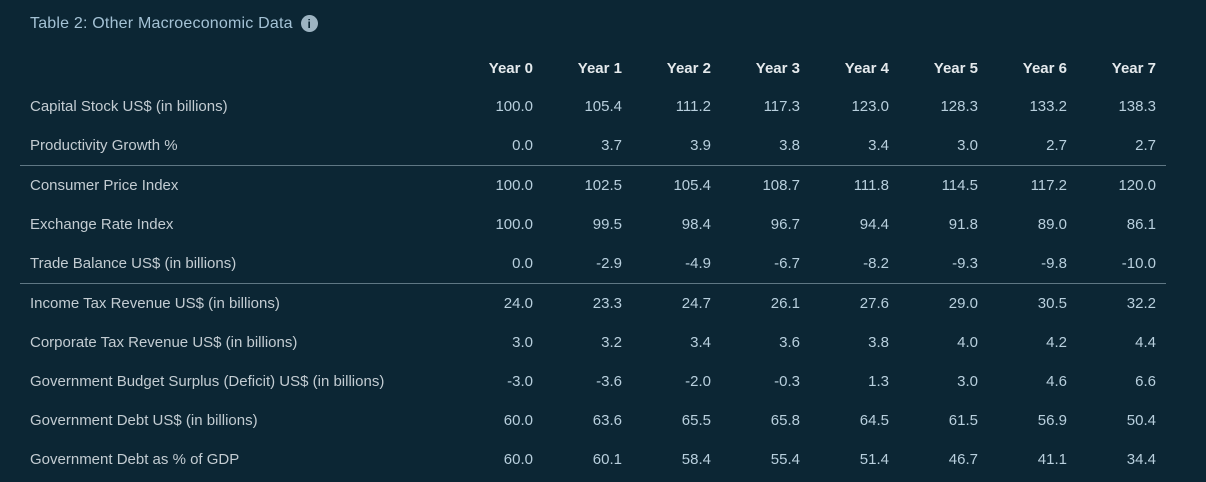  I want to click on cell-value: 51.4, so click(874, 459).